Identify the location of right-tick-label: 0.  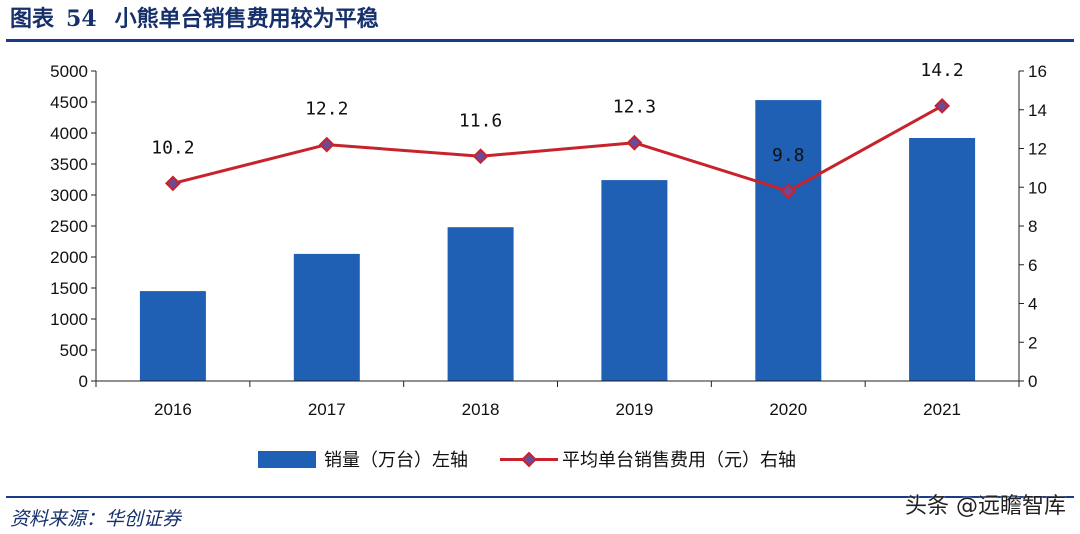
(1032, 381).